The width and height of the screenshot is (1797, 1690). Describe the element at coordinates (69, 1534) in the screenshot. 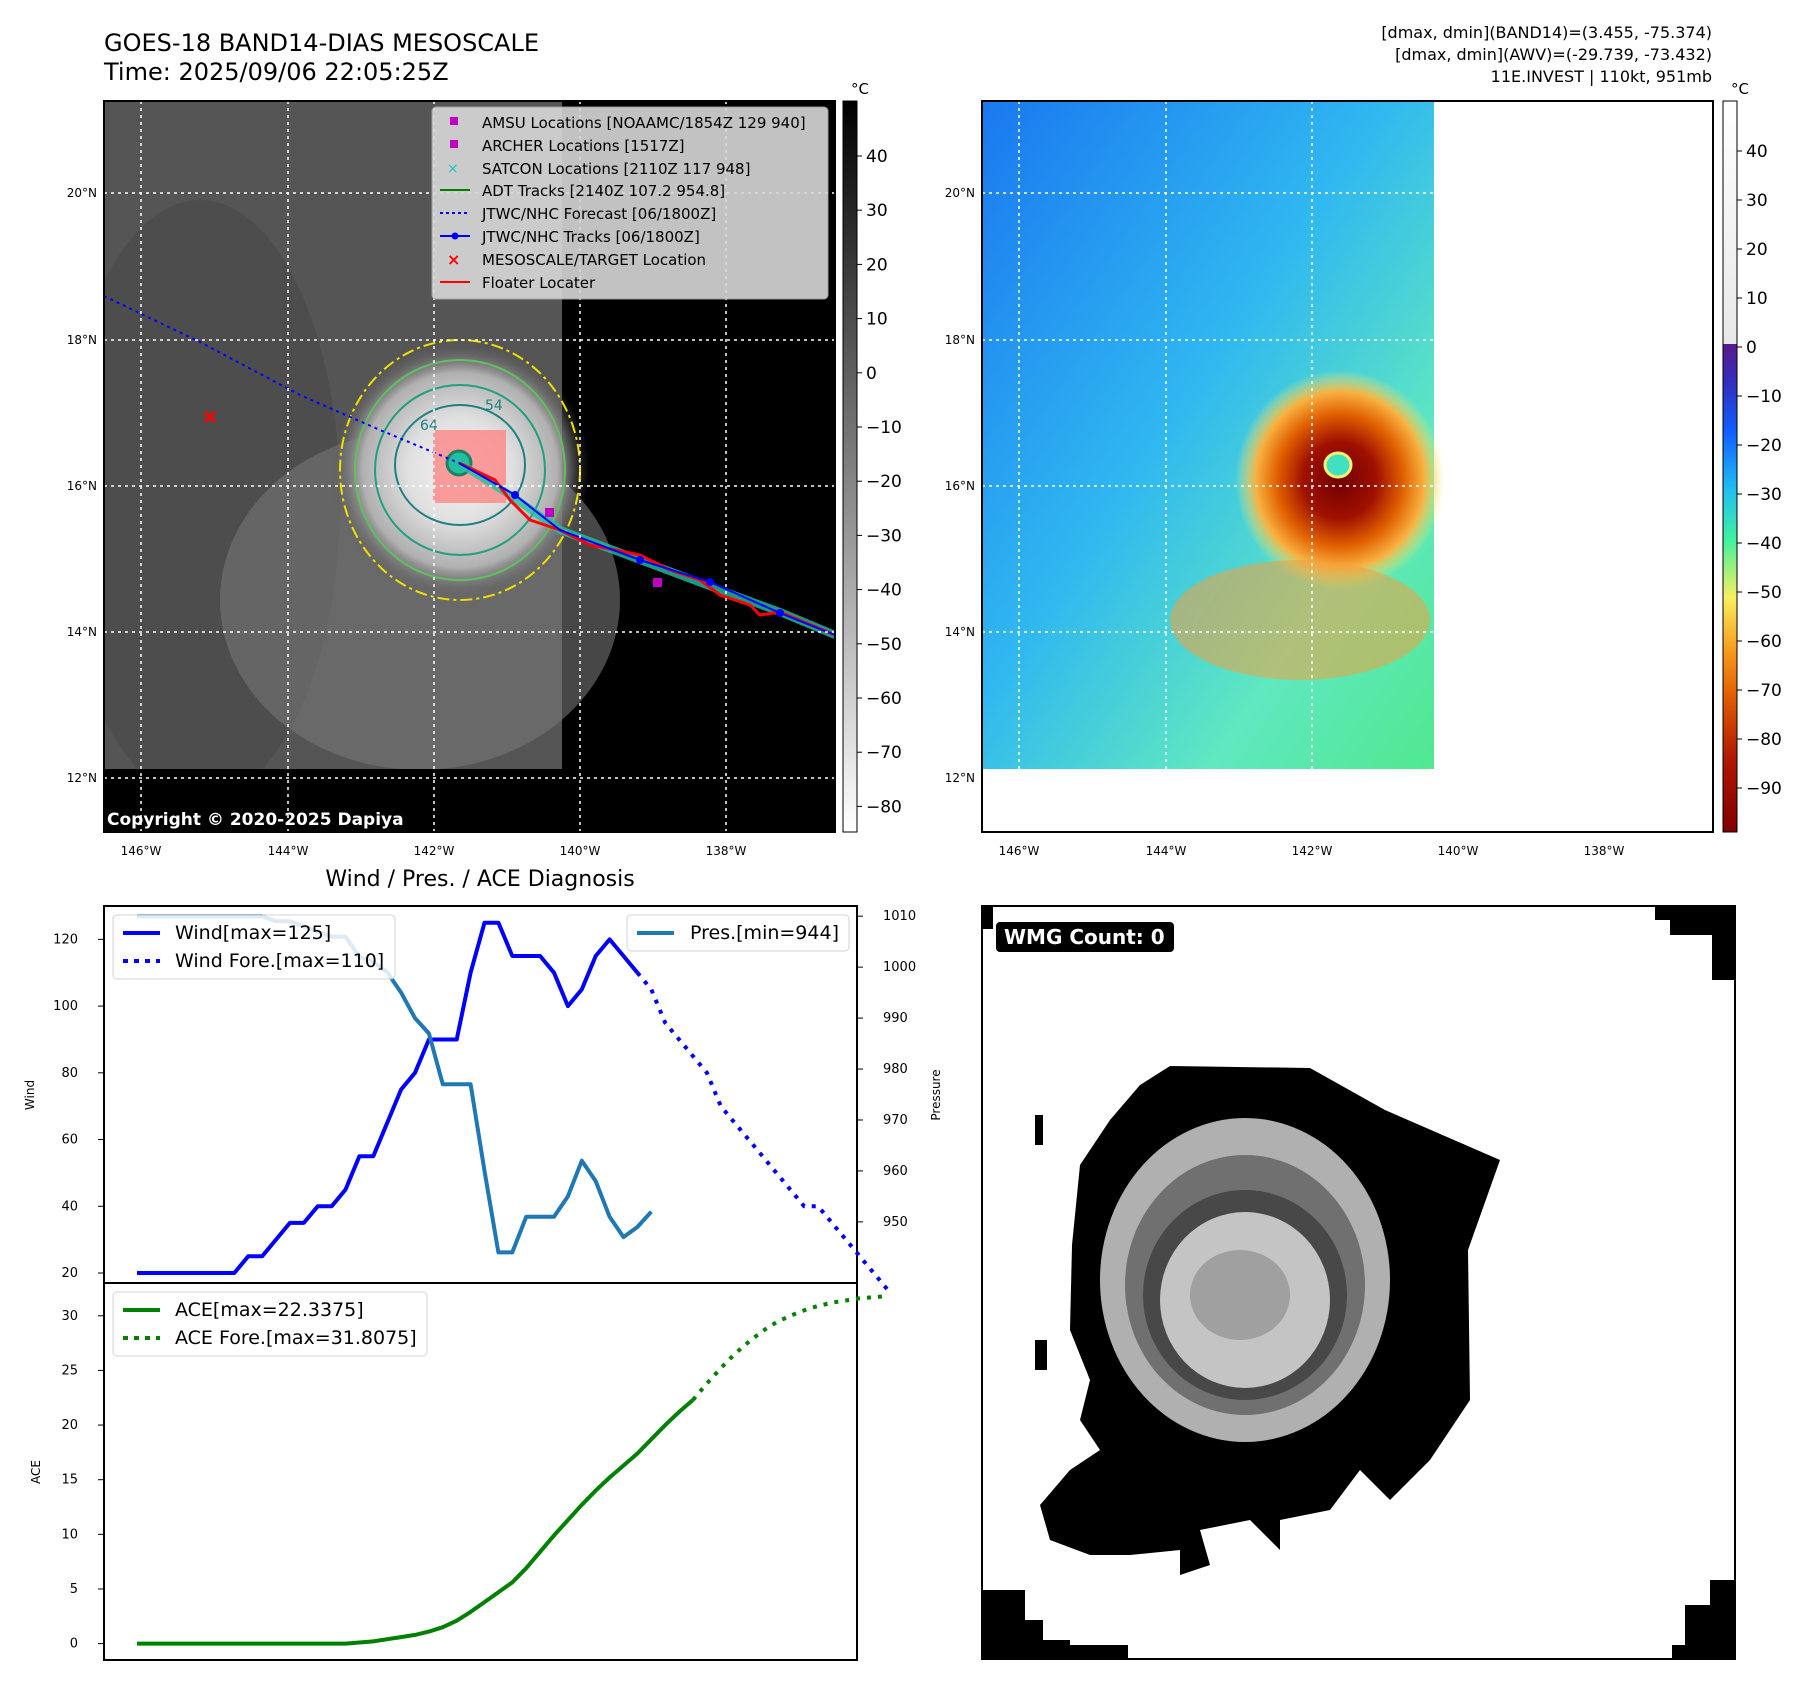

I see `y-tick-label: 10` at that location.